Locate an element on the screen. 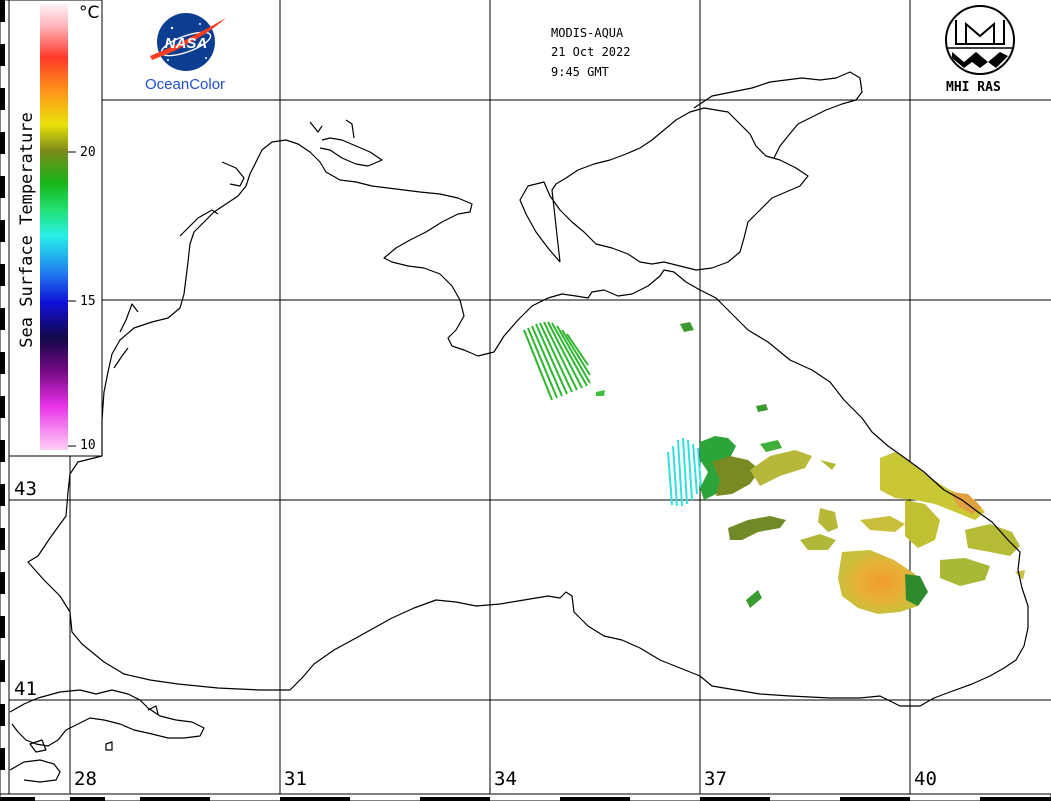 This screenshot has width=1051, height=801. sensor-label: MODIS-AQUA is located at coordinates (587, 33).